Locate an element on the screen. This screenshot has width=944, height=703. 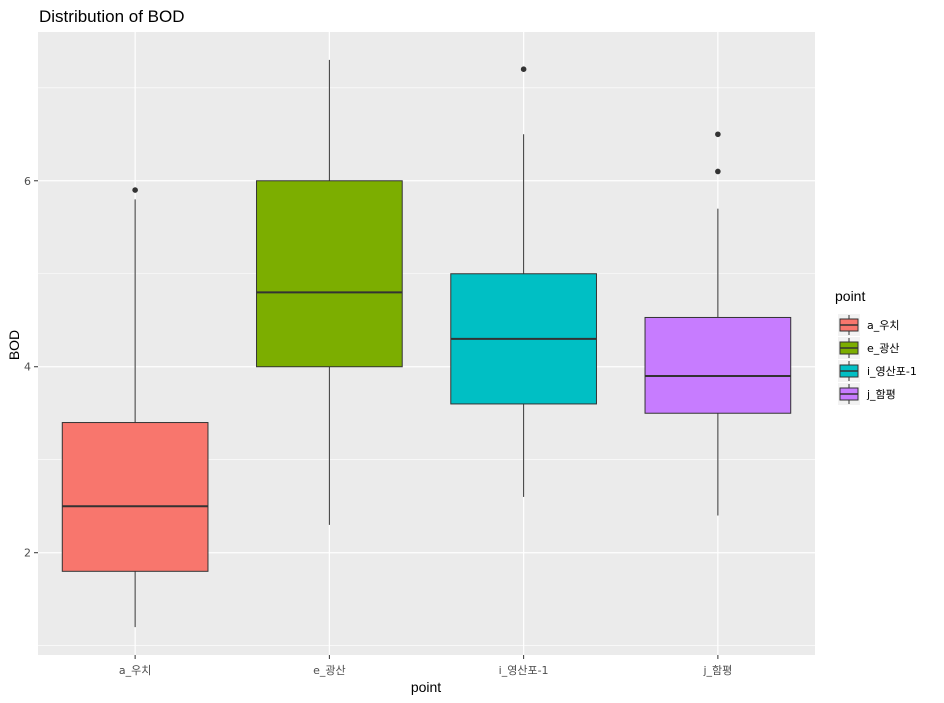
legend-label: e_광산 is located at coordinates (883, 348).